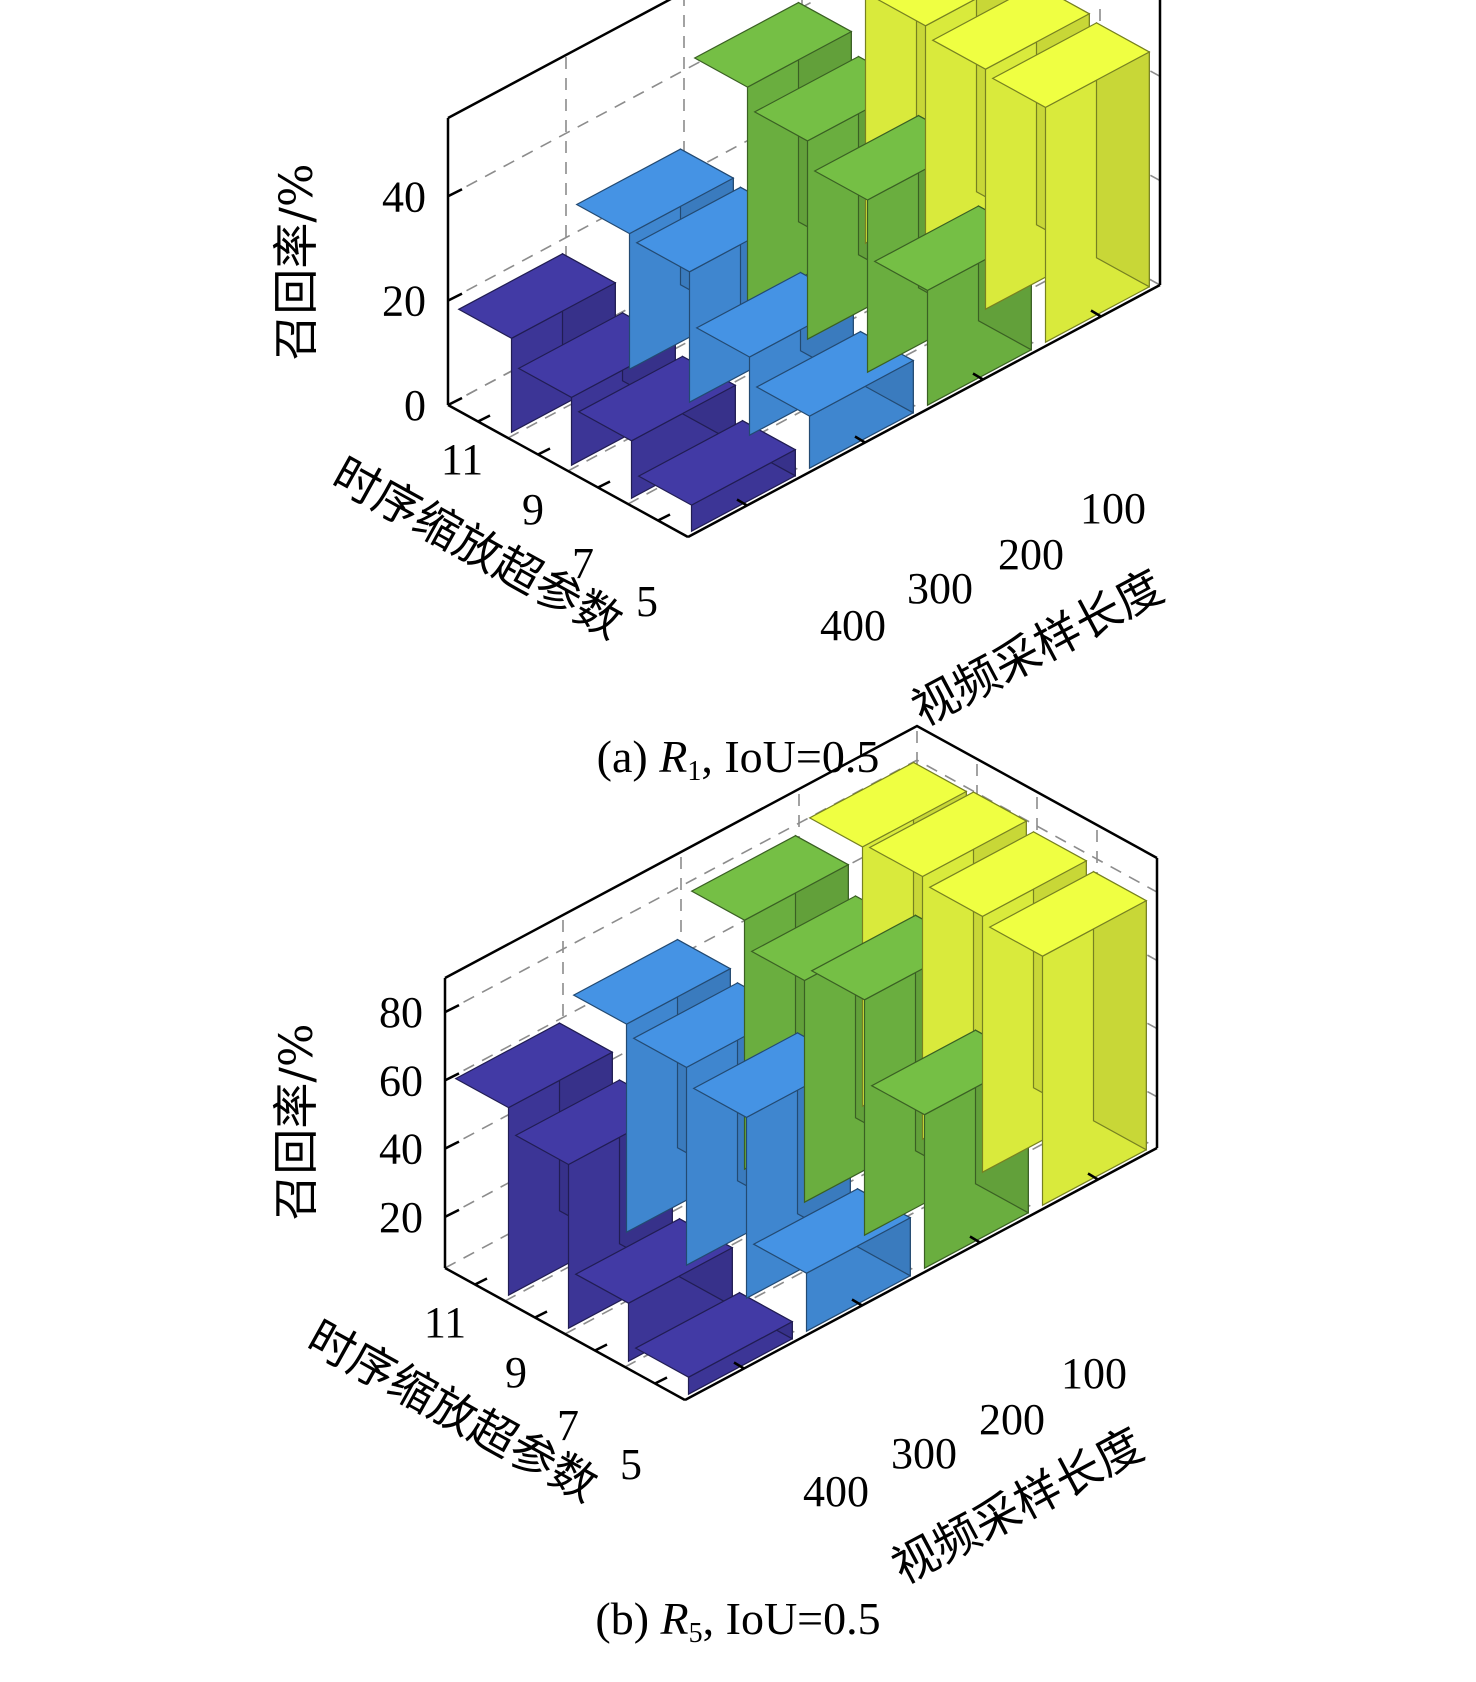 This screenshot has width=1476, height=1682. Describe the element at coordinates (738, 759) in the screenshot. I see `panel-caption: (a) R1, IoU=0.5` at that location.